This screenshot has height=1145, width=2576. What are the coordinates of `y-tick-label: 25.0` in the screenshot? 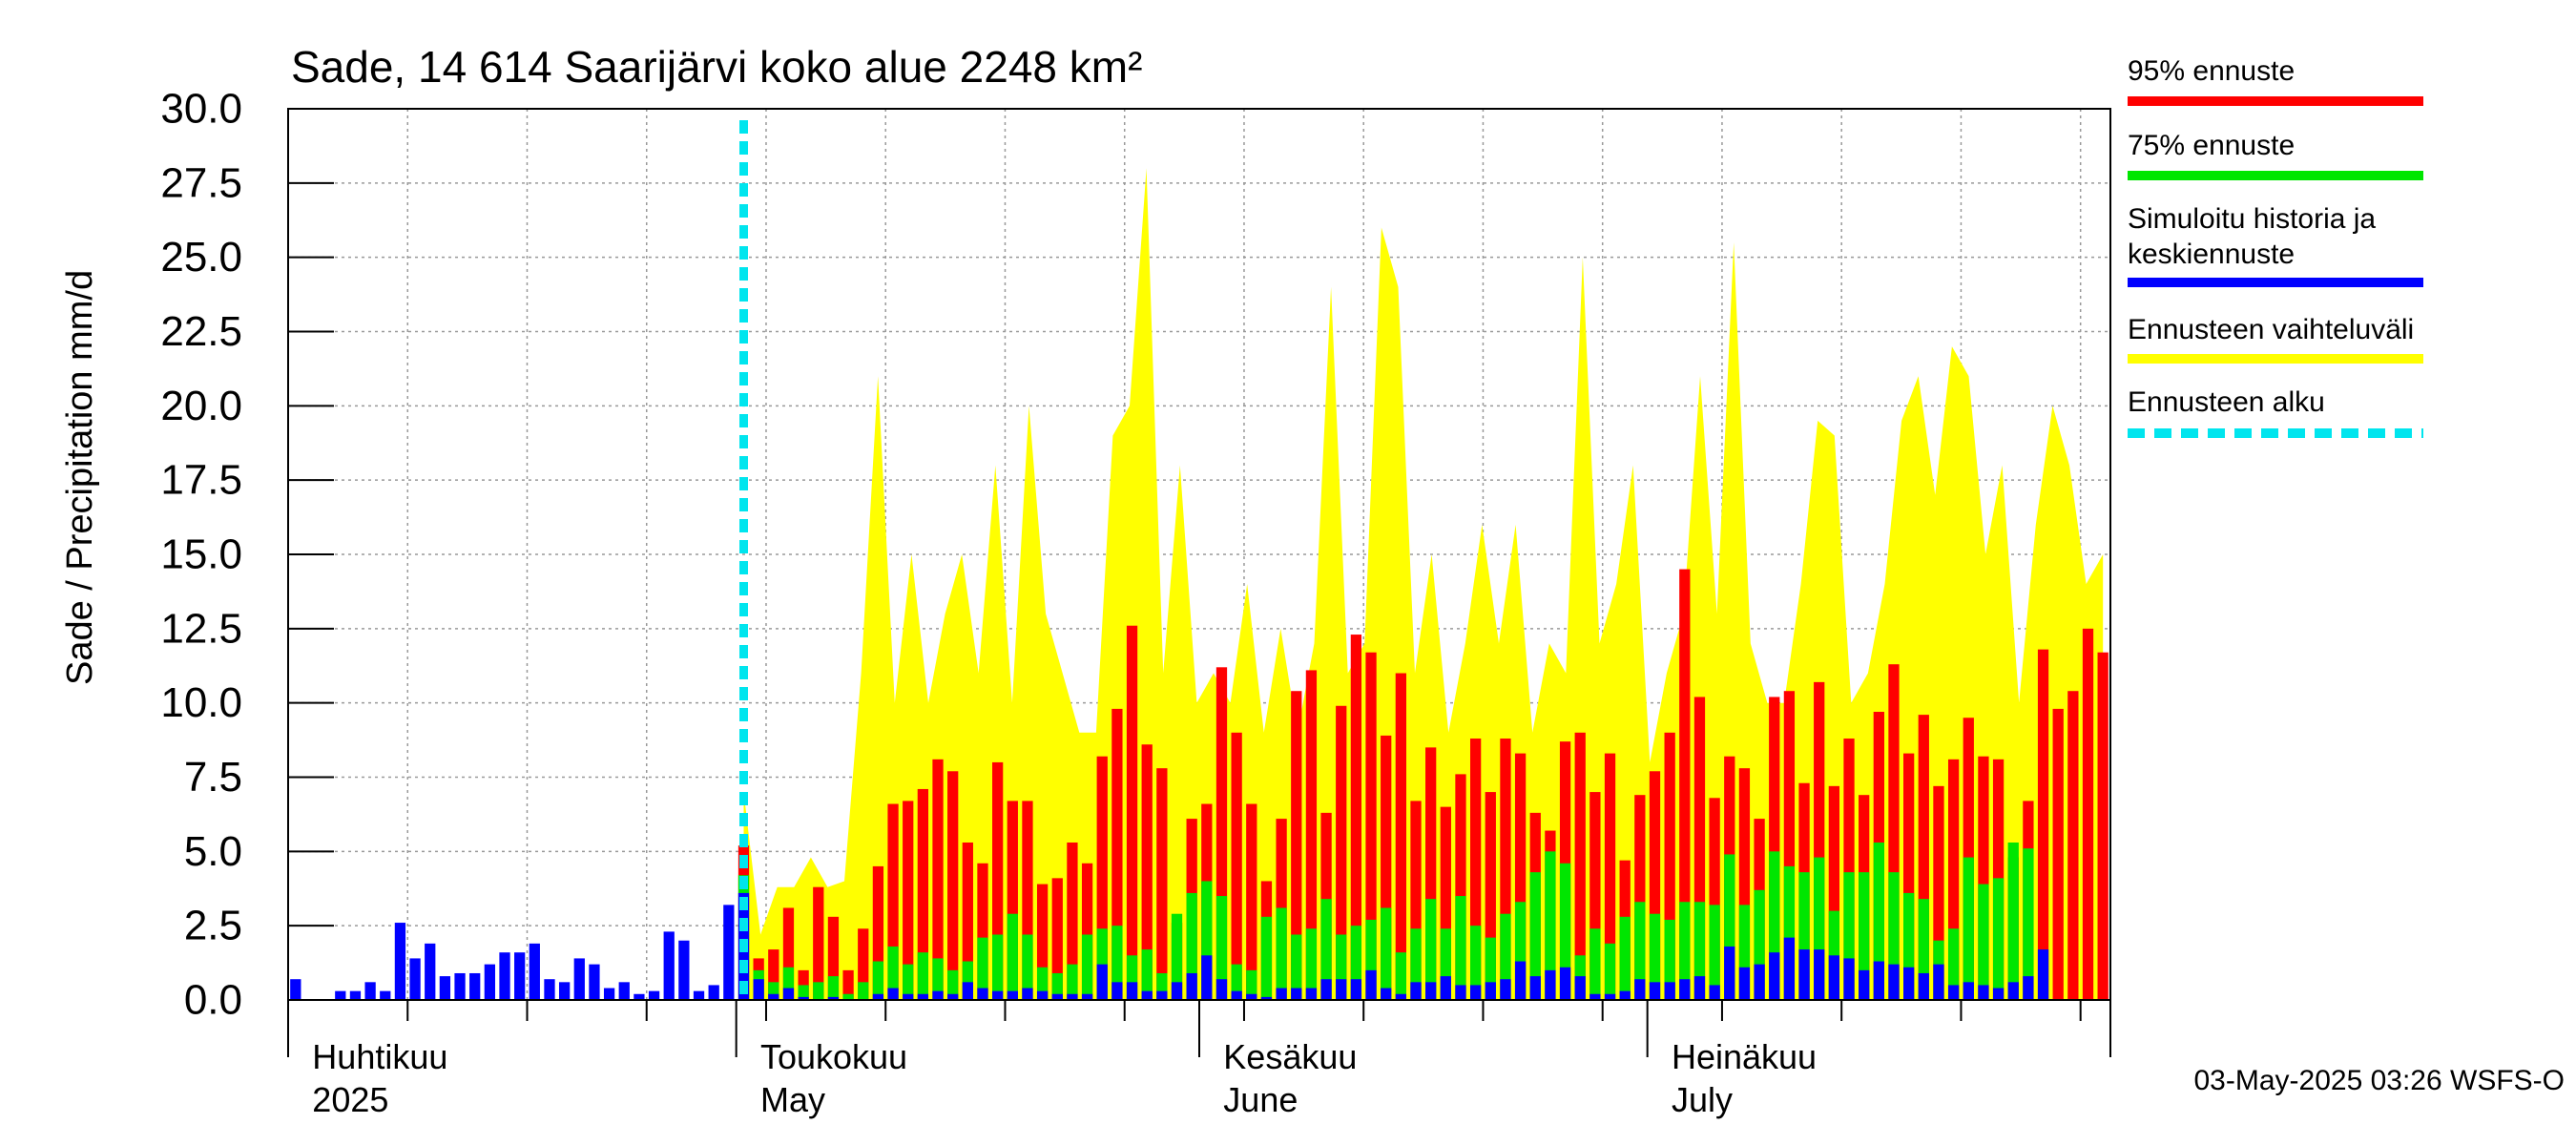 It's located at (201, 257).